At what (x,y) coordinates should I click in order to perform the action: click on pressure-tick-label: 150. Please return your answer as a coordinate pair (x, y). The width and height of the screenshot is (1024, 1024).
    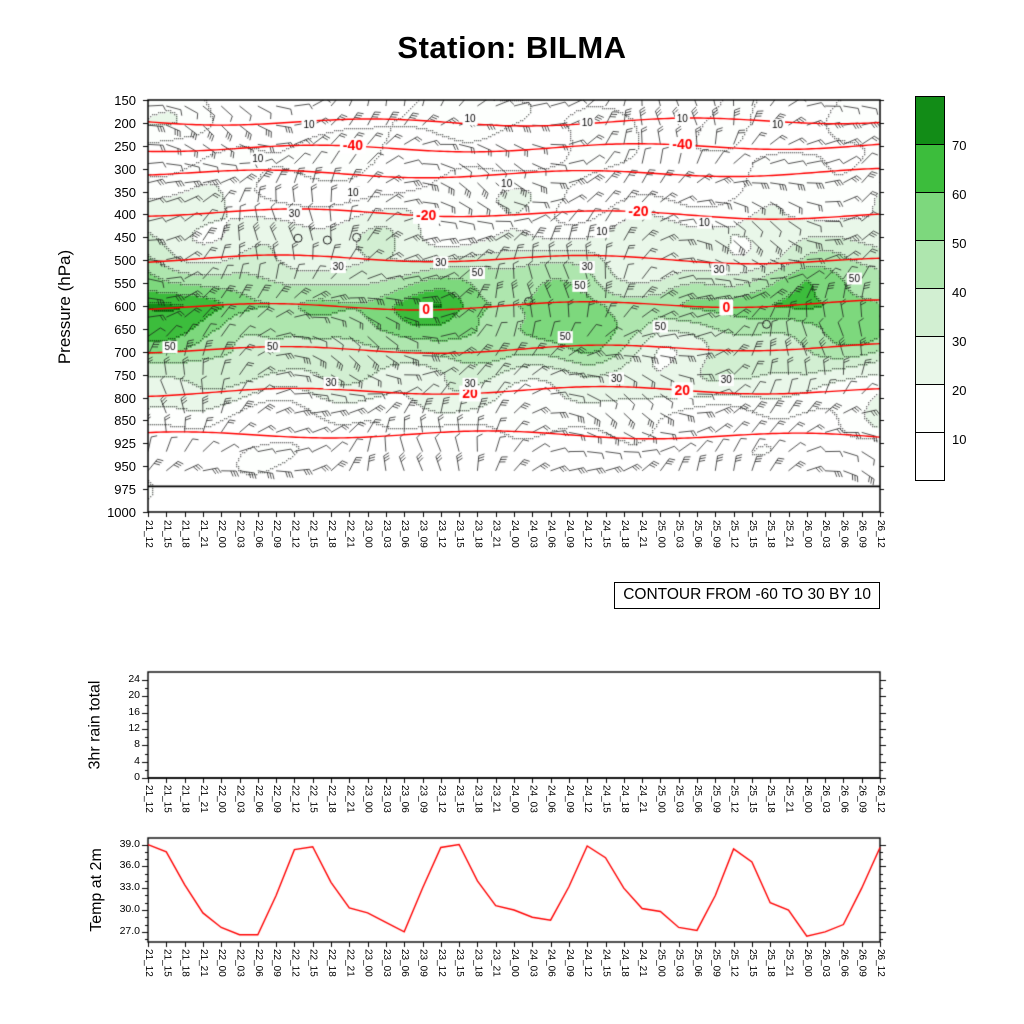
    Looking at the image, I should click on (125, 100).